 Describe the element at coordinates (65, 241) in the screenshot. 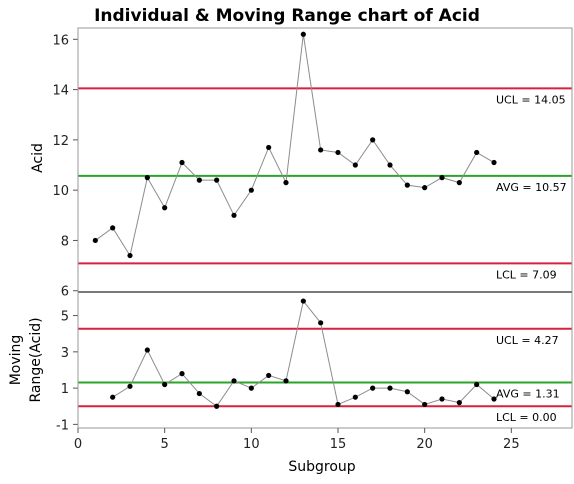

I see `y-tick-label: 8` at that location.